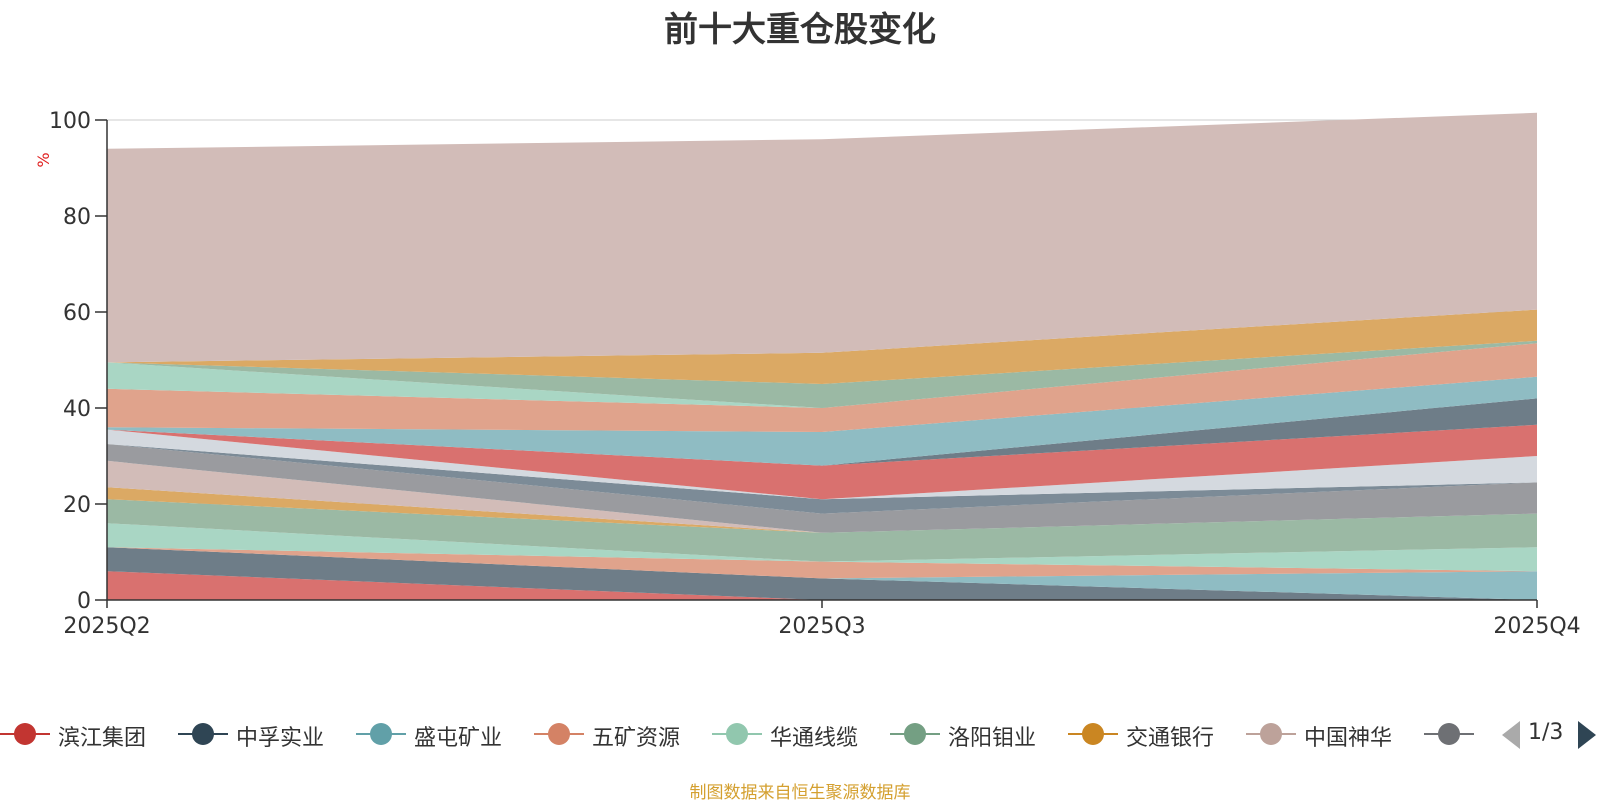  I want to click on y-tick-label: 80, so click(77, 217).